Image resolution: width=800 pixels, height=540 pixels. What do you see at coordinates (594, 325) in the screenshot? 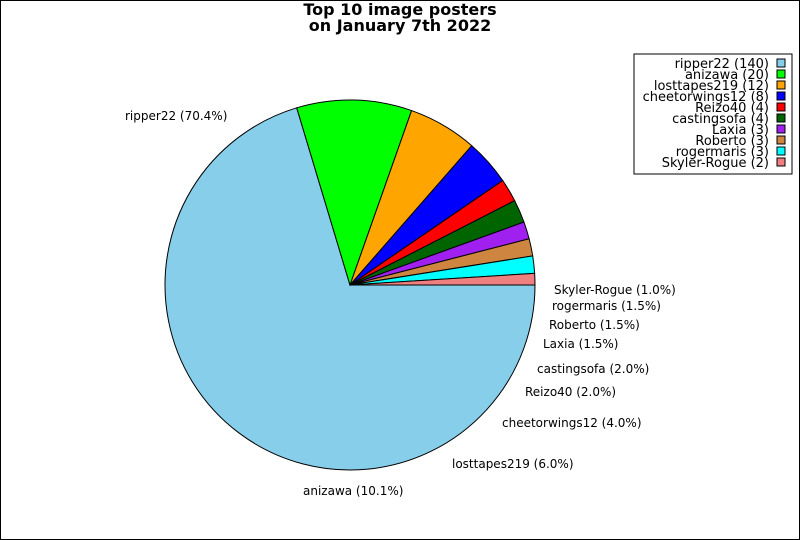
I see `slice-label-roberto: Roberto (1.5%)` at bounding box center [594, 325].